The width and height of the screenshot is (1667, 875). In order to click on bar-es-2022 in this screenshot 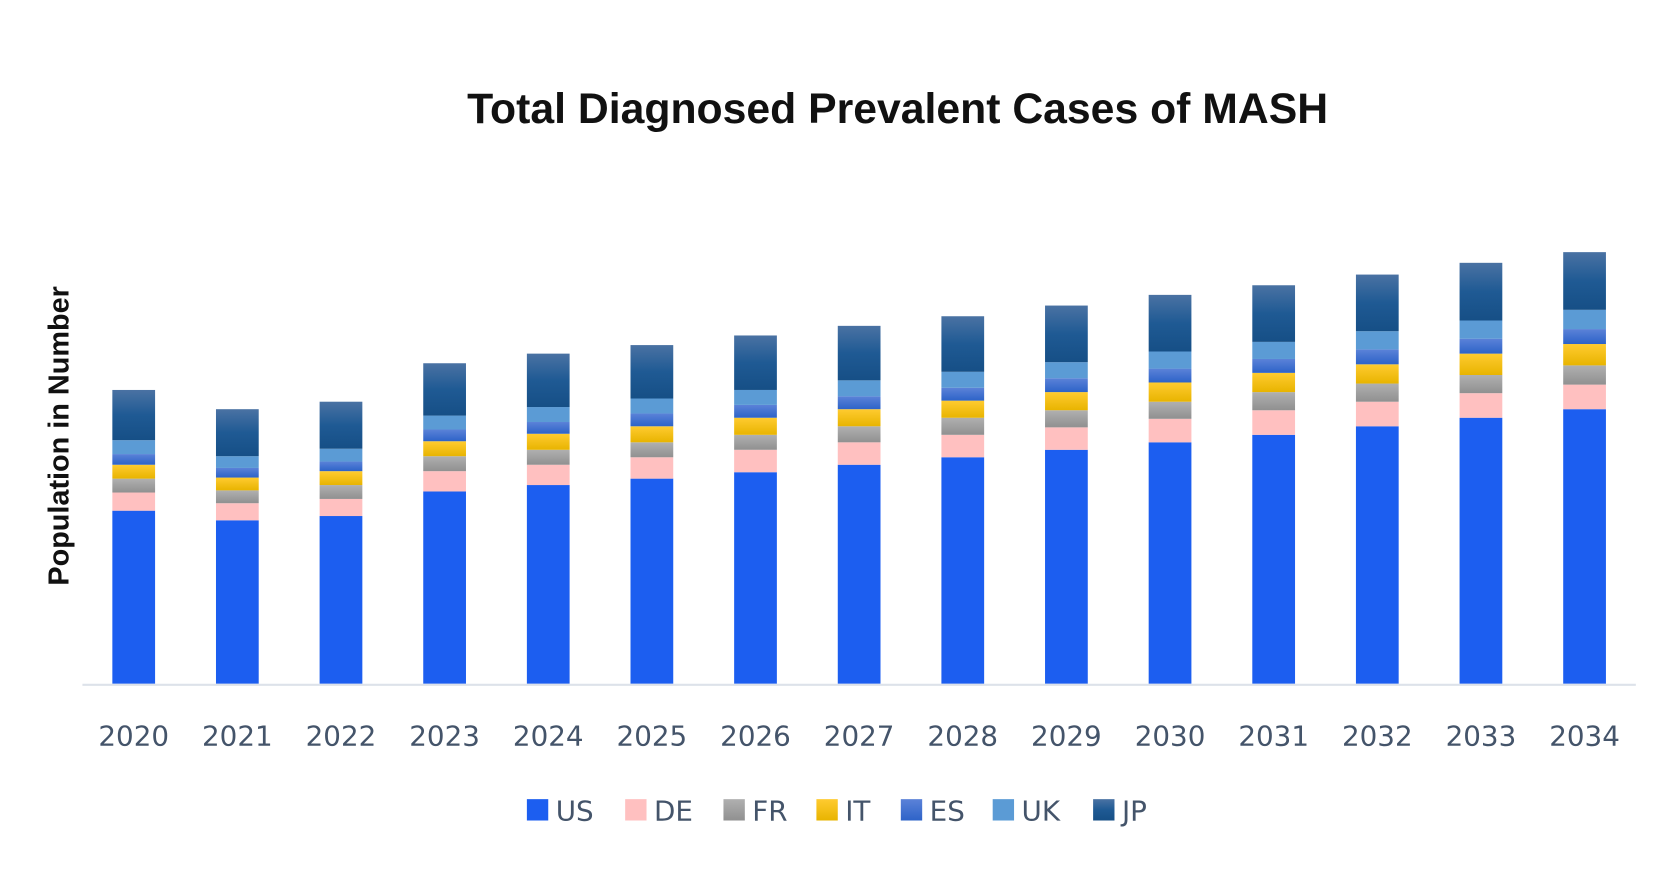, I will do `click(341, 466)`.